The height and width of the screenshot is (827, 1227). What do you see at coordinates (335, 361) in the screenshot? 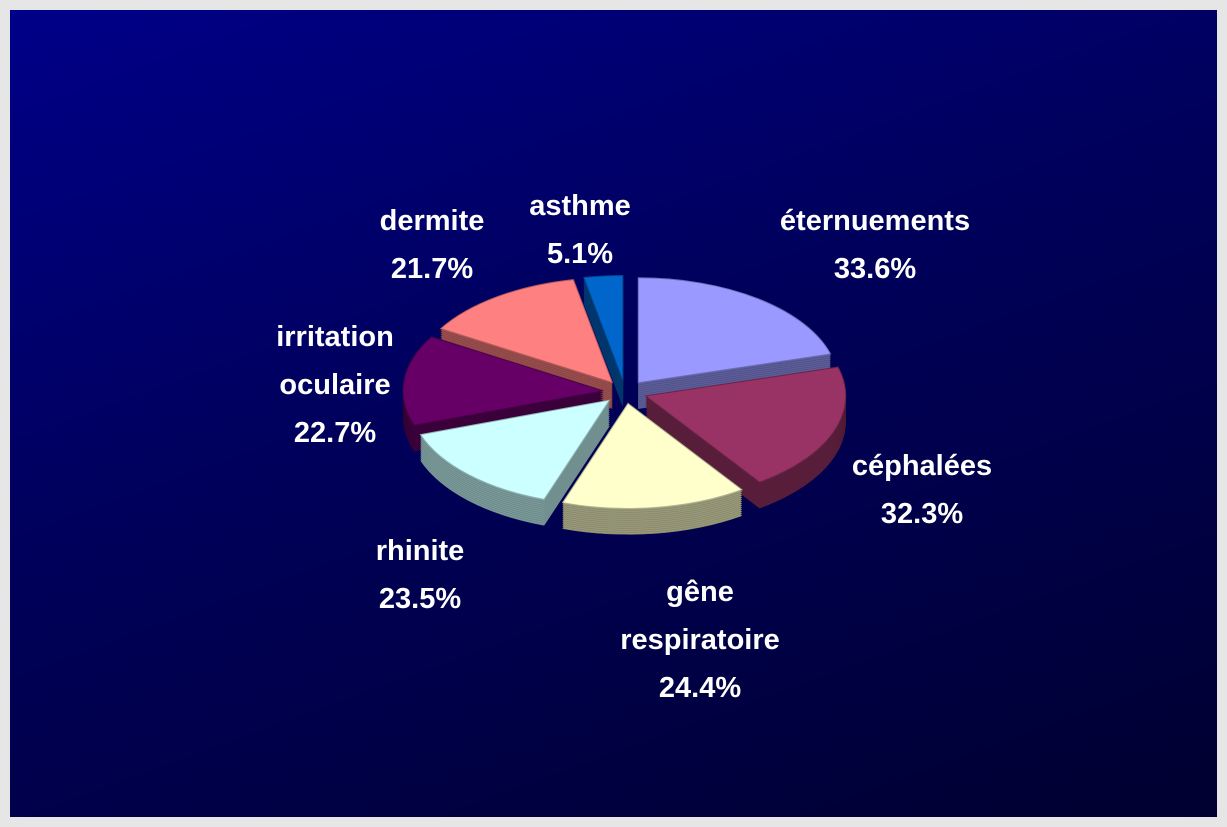
I see `slice-name: irritation oculaire` at bounding box center [335, 361].